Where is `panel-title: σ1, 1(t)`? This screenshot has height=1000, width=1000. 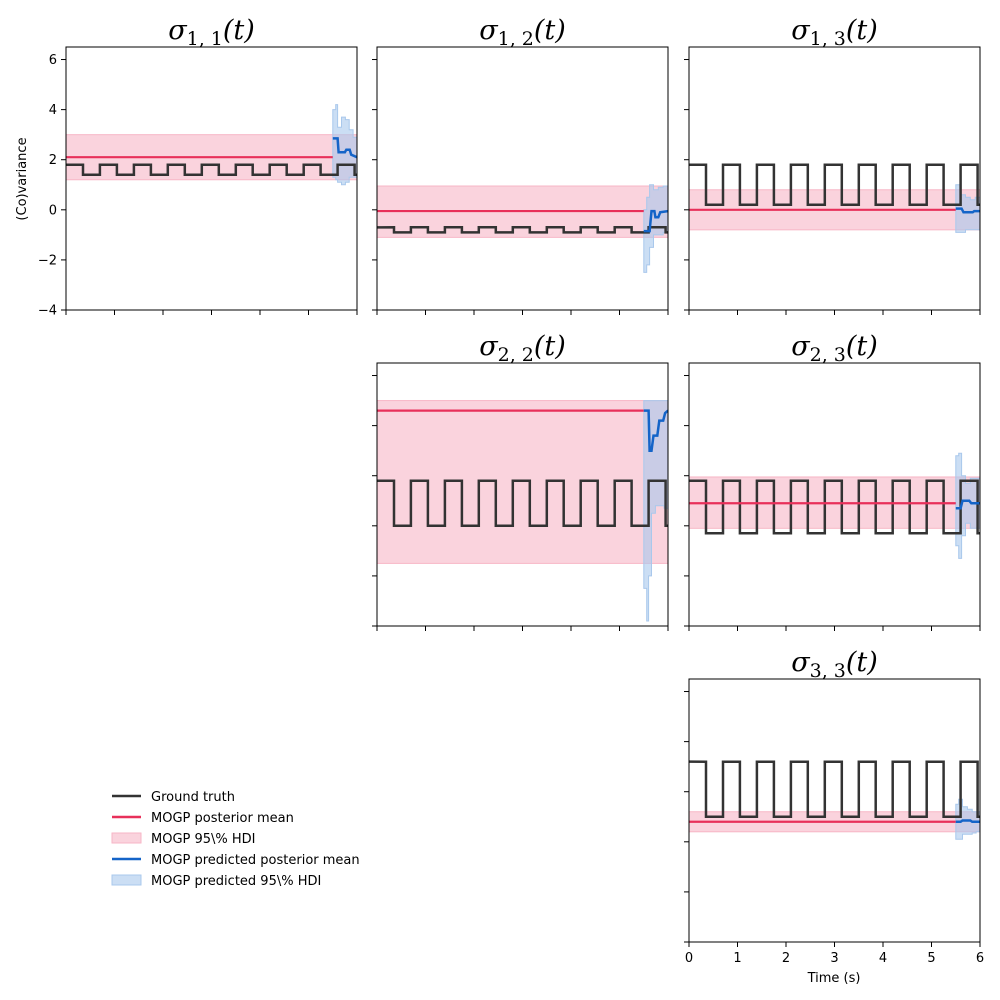 panel-title: σ1, 1(t) is located at coordinates (211, 32).